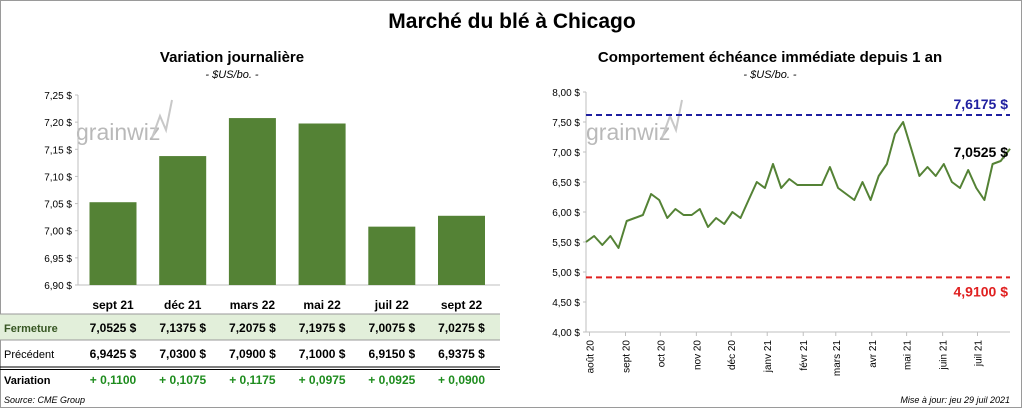  Describe the element at coordinates (661, 354) in the screenshot. I see `right-x-tick-label: oct 20` at that location.